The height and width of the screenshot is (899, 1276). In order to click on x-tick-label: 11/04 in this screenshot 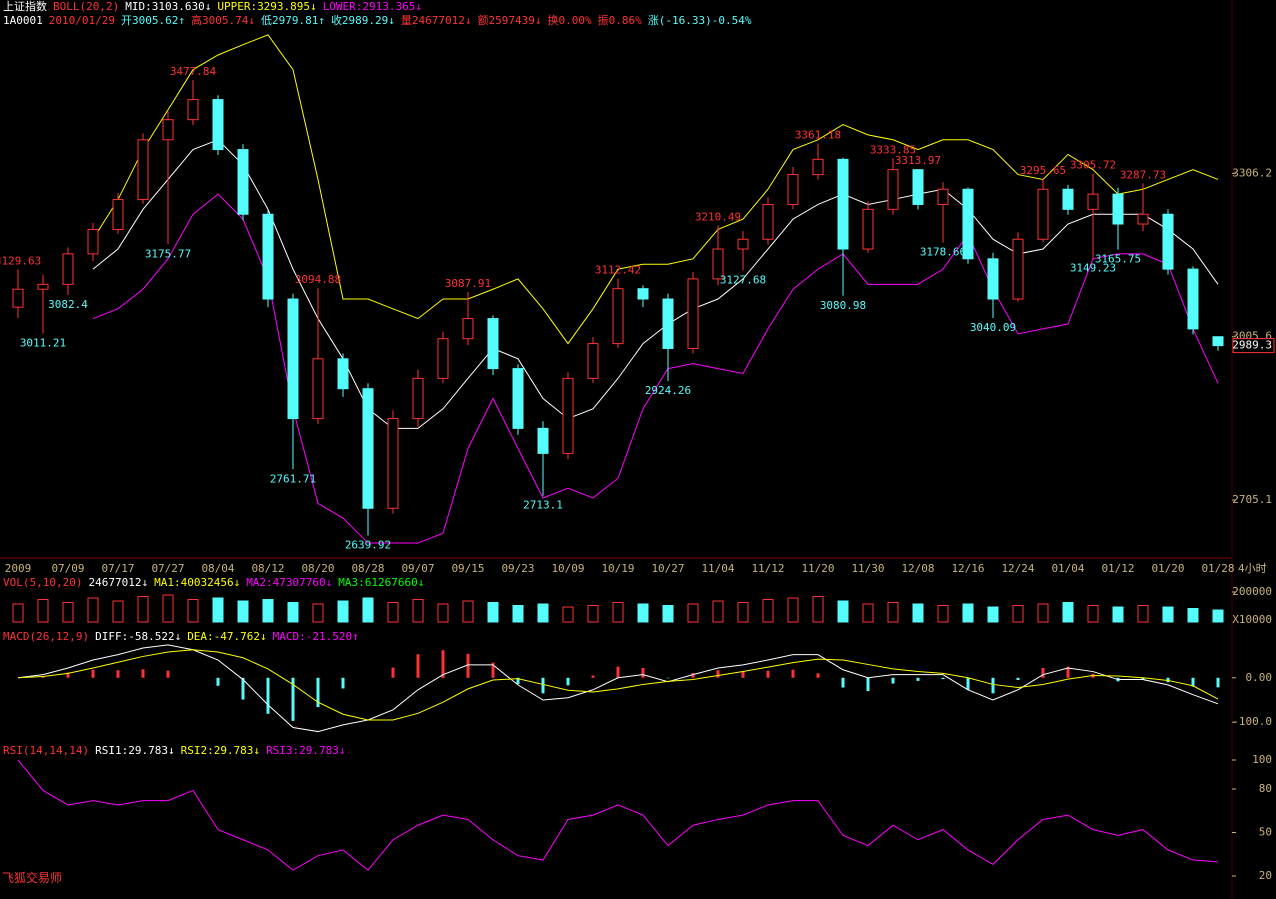, I will do `click(717, 568)`.